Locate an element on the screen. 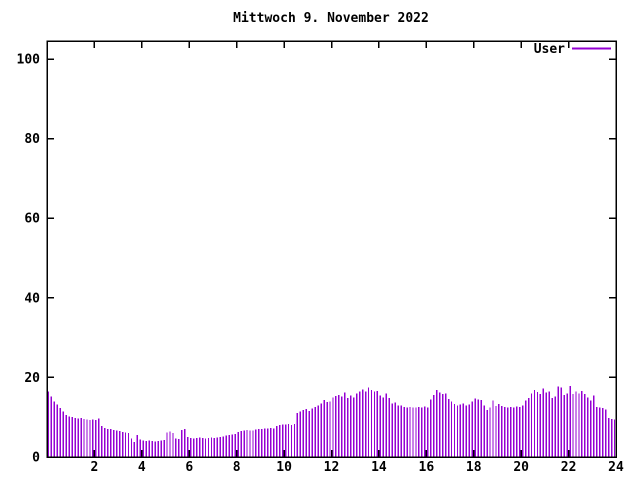  y-tick-label: 100 is located at coordinates (29, 60).